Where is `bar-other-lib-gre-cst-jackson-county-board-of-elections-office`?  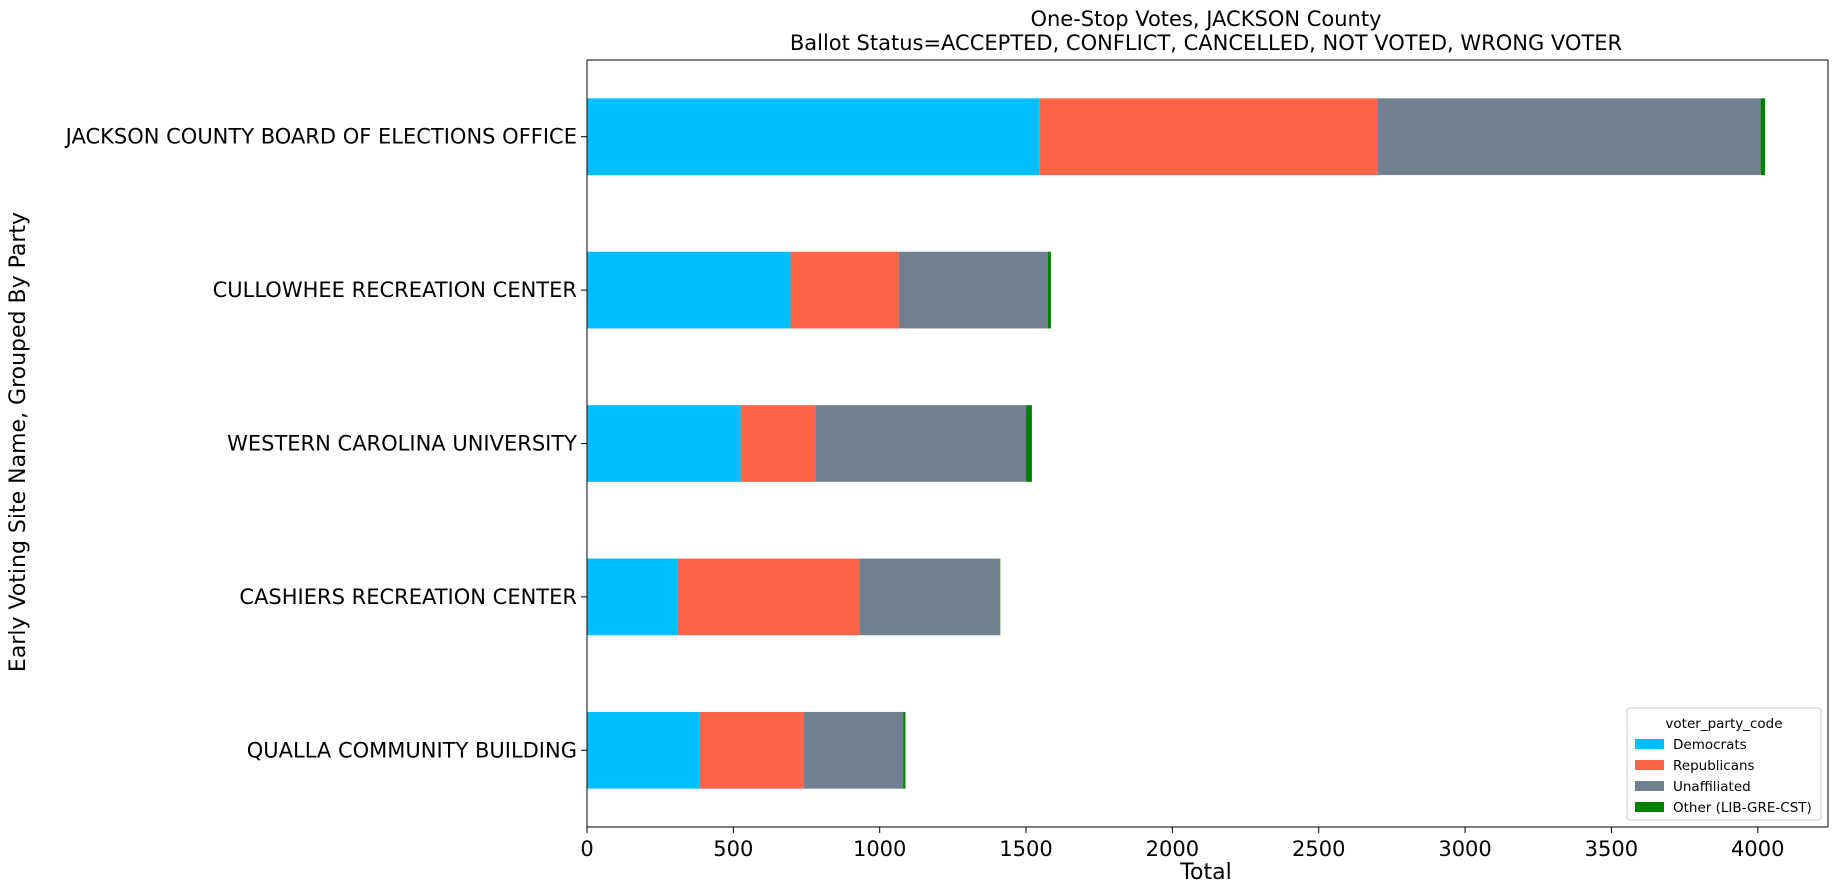
bar-other-lib-gre-cst-jackson-county-board-of-elections-office is located at coordinates (1763, 137).